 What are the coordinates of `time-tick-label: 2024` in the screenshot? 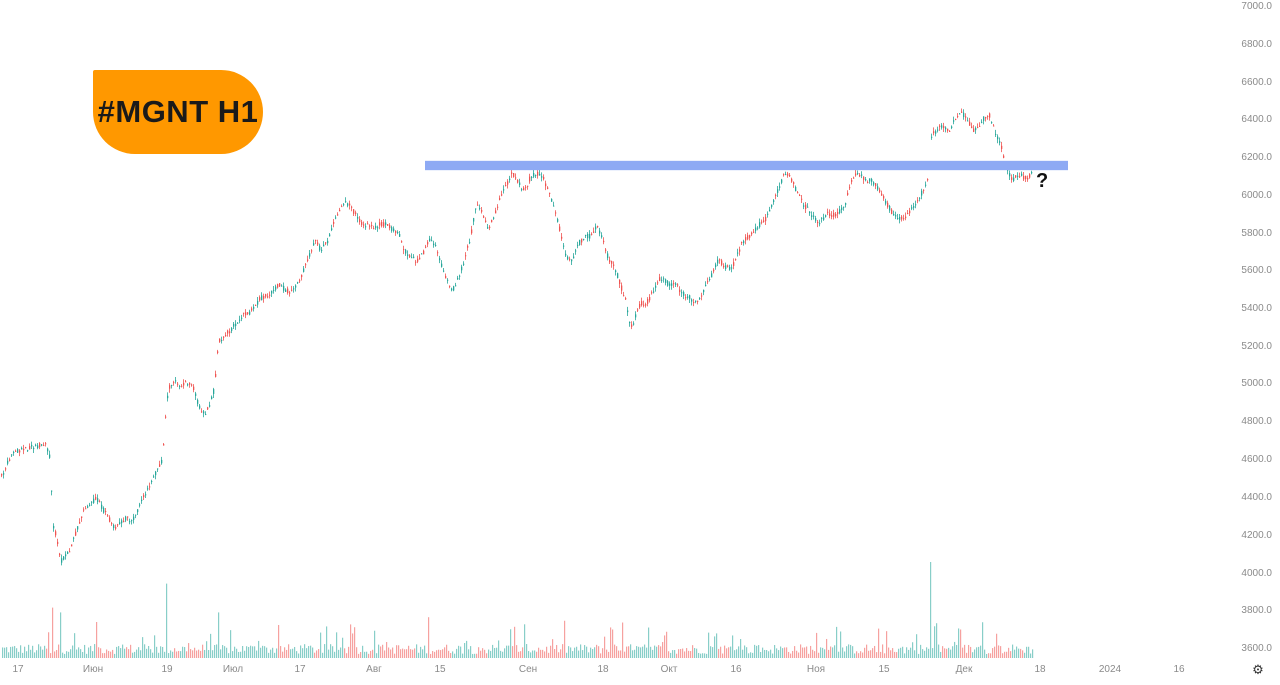 It's located at (1110, 669).